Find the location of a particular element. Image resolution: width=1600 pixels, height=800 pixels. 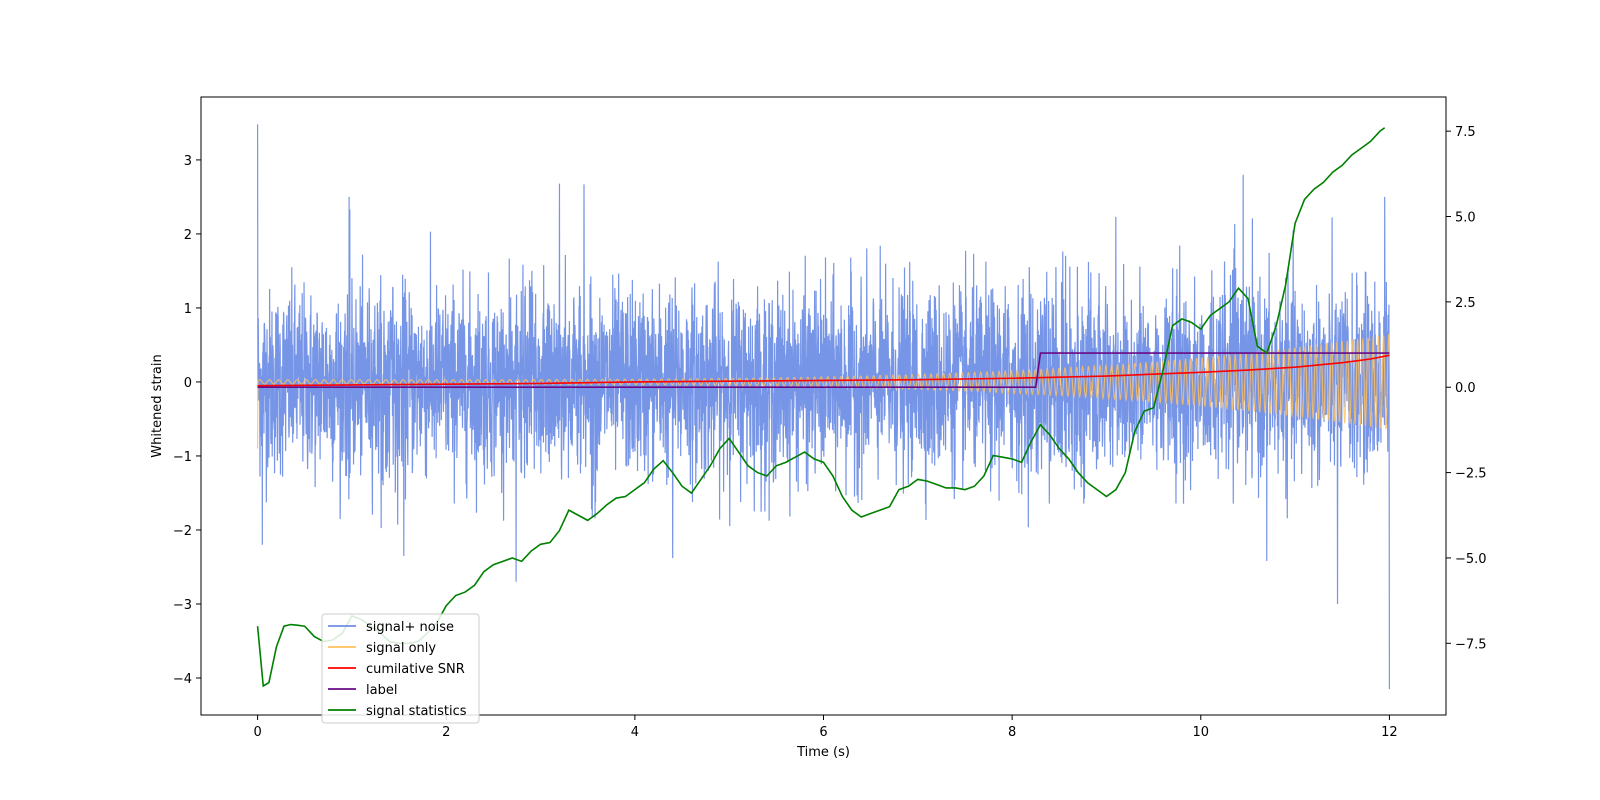

y-right-tick-label: −2.5 is located at coordinates (1471, 474).